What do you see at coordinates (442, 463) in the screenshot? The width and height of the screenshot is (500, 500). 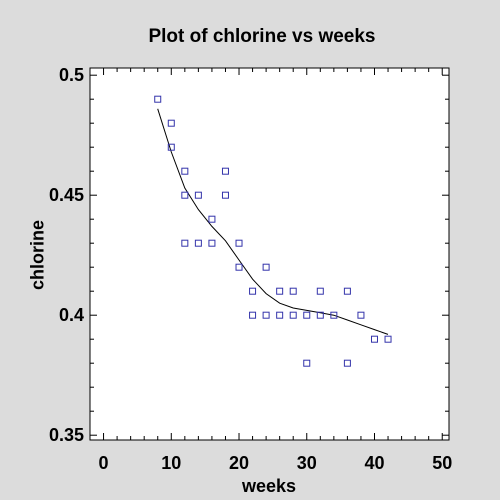 I see `x-tick-label: 50` at bounding box center [442, 463].